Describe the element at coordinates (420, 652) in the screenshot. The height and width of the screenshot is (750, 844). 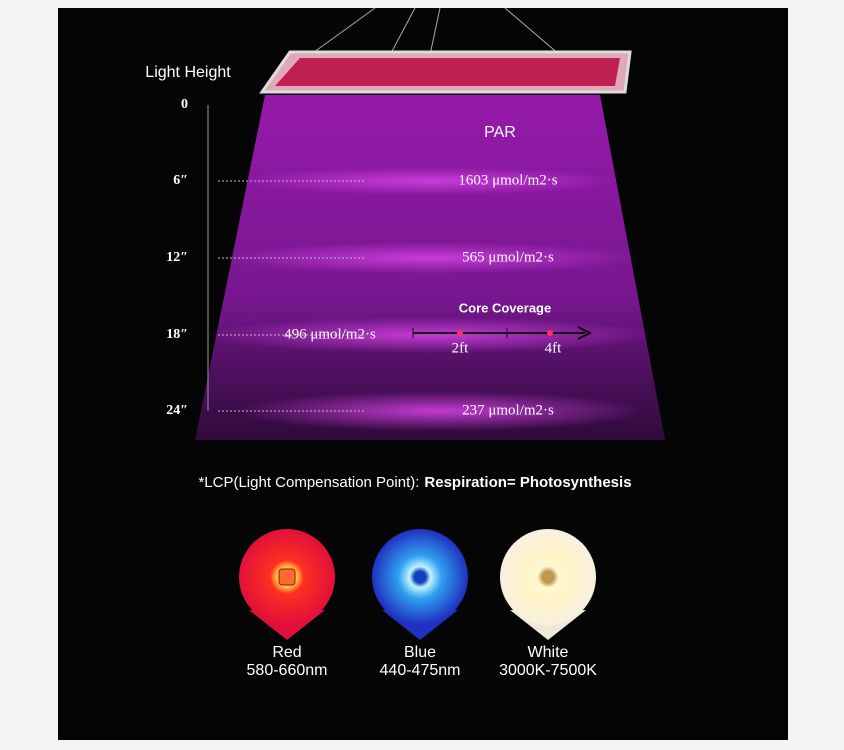
I see `led-name: Blue` at that location.